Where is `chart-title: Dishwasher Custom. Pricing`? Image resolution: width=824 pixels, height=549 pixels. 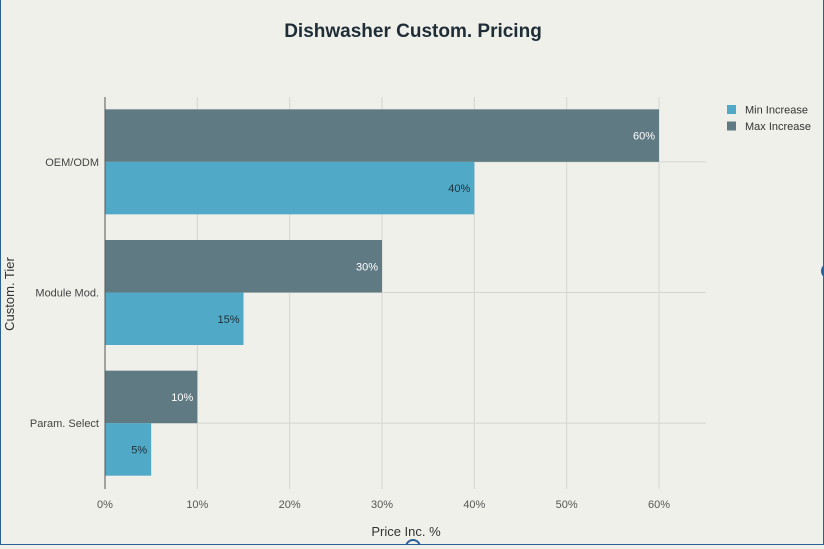 chart-title: Dishwasher Custom. Pricing is located at coordinates (413, 31).